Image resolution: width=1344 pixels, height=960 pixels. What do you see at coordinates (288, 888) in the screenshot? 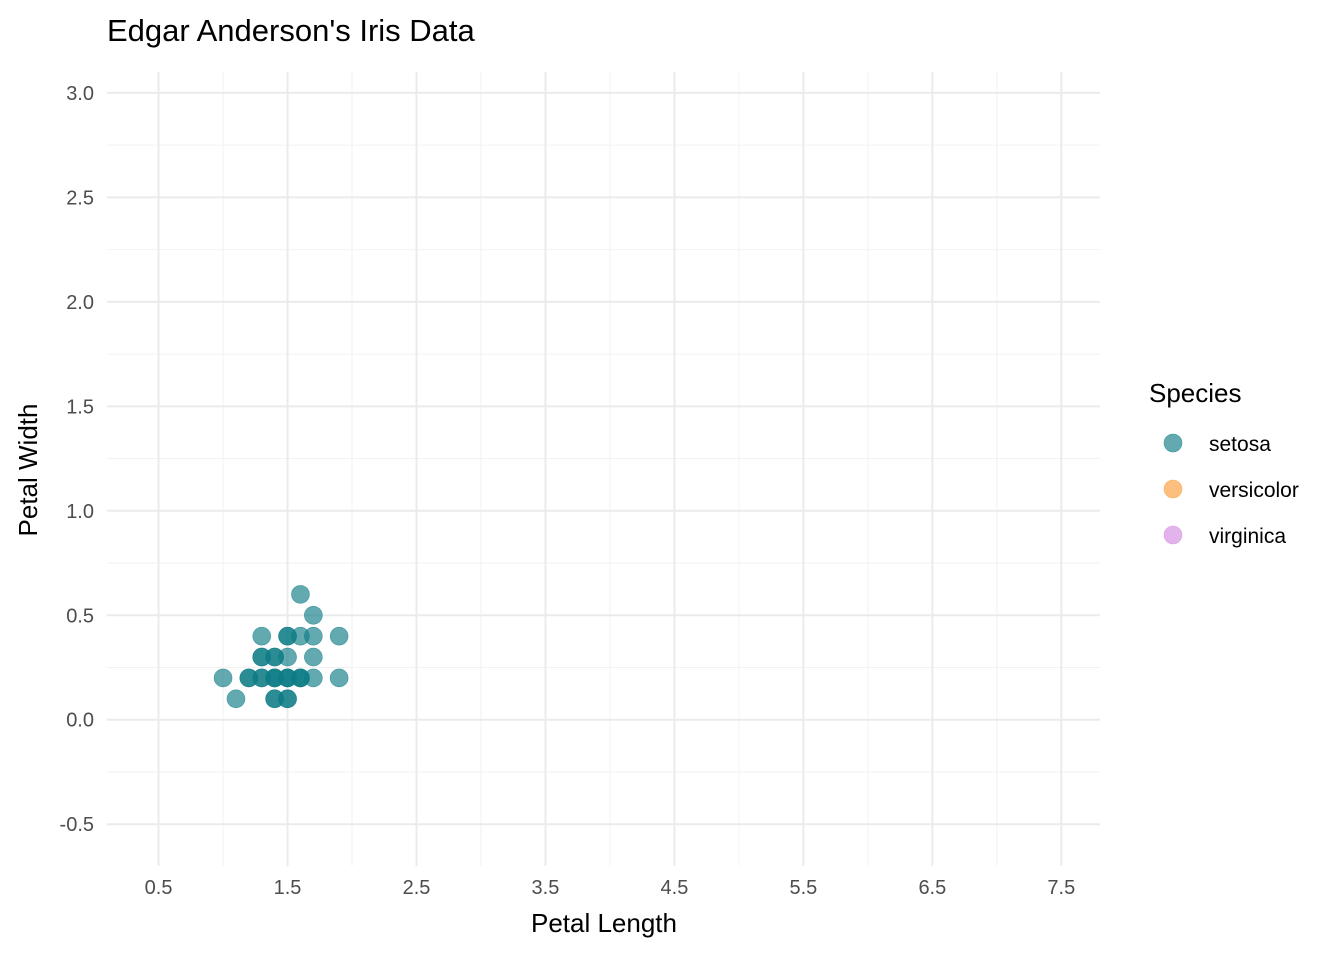
I see `x-tick-label: 1.5` at bounding box center [288, 888].